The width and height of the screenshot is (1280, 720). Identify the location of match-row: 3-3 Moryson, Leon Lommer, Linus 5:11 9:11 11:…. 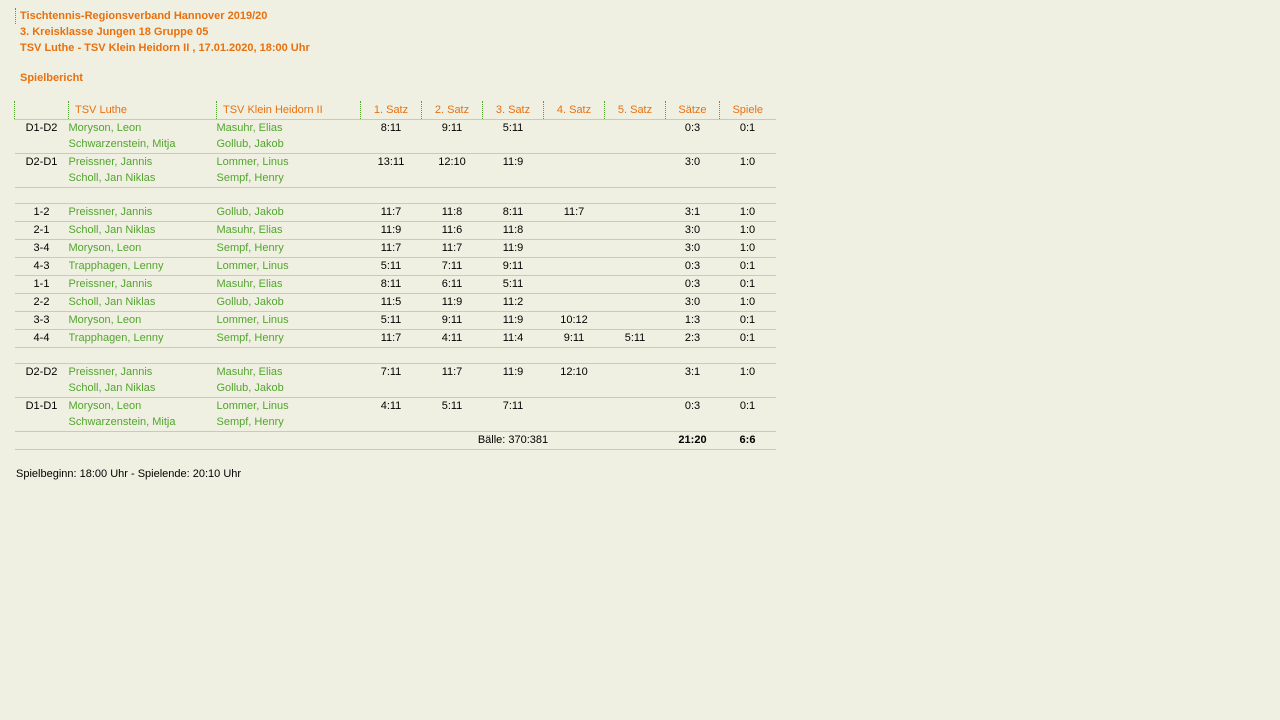
(395, 321).